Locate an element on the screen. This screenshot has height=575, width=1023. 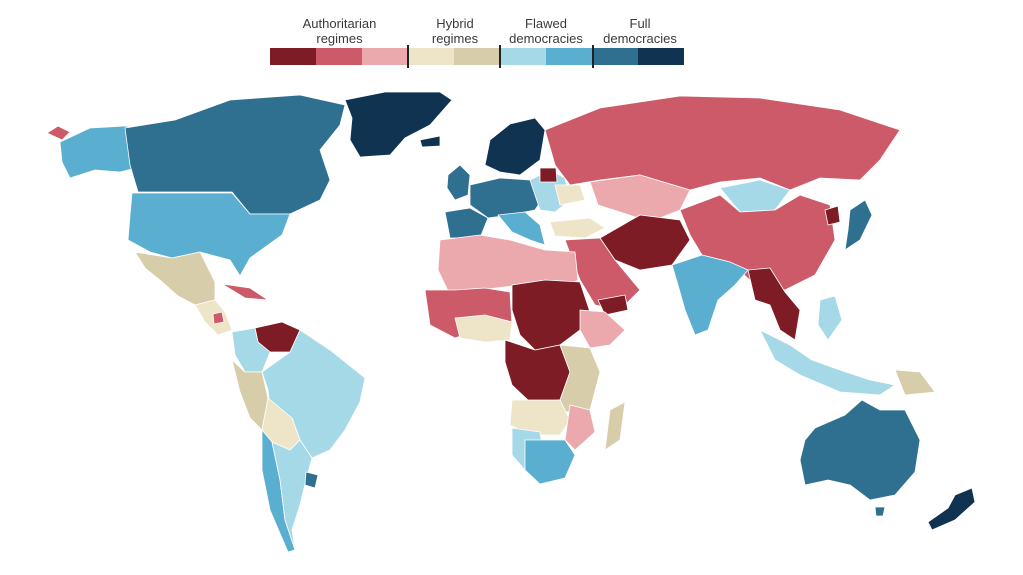
region-turkey is located at coordinates (577, 228).